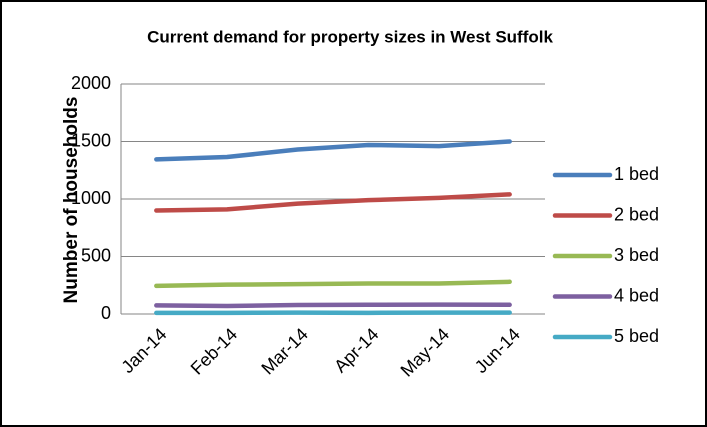 The width and height of the screenshot is (707, 427). I want to click on y-tick-label: 1000, so click(91, 198).